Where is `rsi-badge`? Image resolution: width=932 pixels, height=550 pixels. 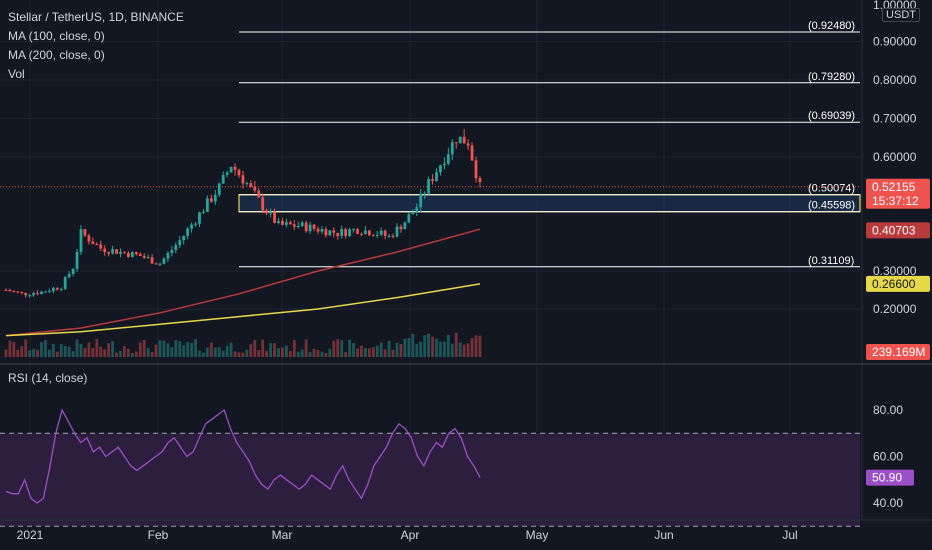 rsi-badge is located at coordinates (890, 477).